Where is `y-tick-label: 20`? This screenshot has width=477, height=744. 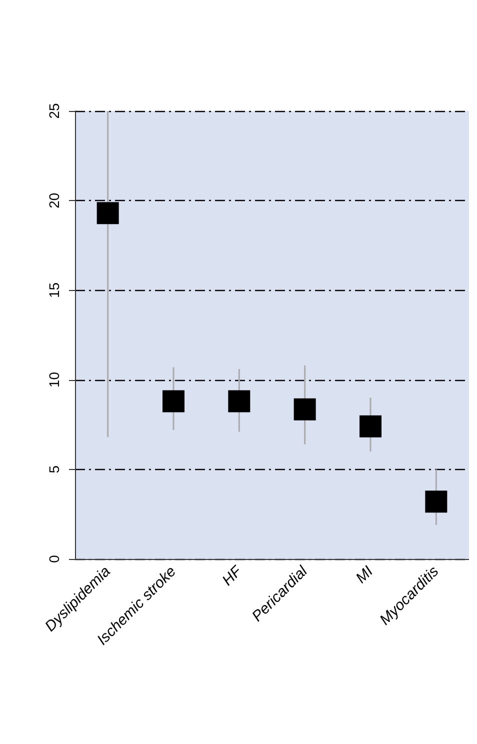 y-tick-label: 20 is located at coordinates (54, 200).